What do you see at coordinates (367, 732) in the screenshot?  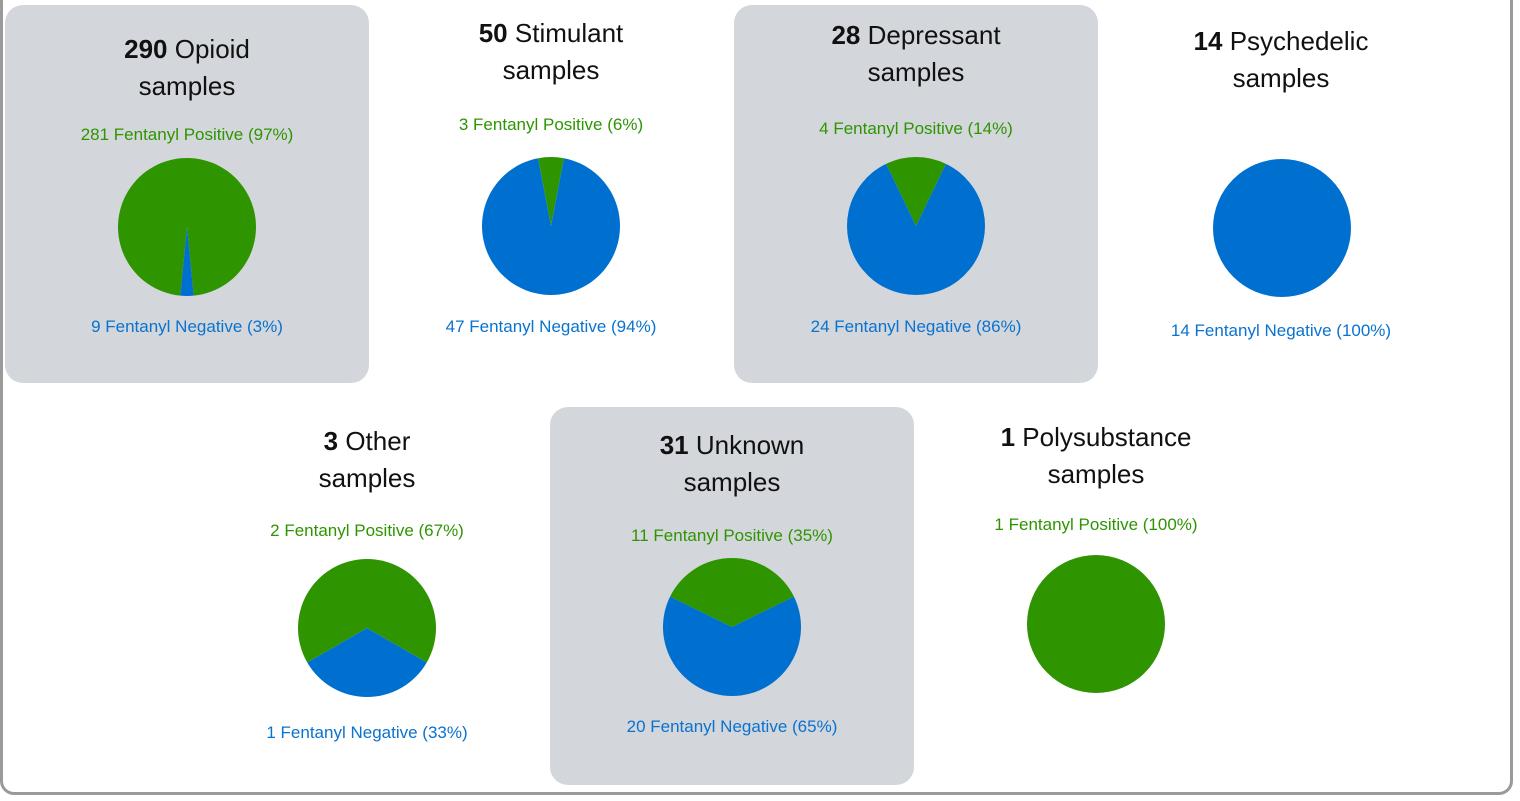 I see `negative-label: 1 Fentanyl Negative (33%)` at bounding box center [367, 732].